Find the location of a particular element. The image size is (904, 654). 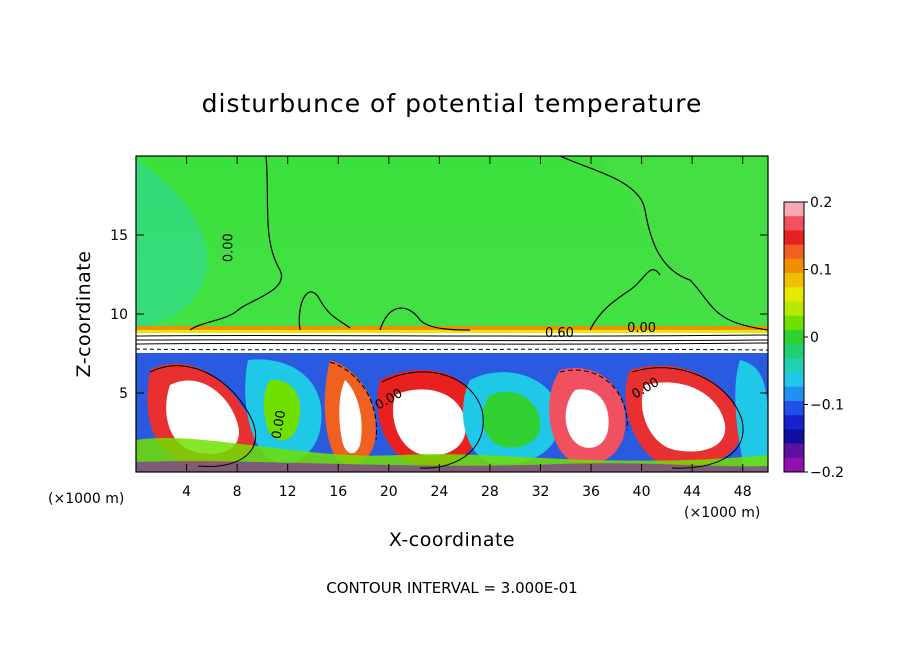

x-tick-label: 8 is located at coordinates (237, 492).